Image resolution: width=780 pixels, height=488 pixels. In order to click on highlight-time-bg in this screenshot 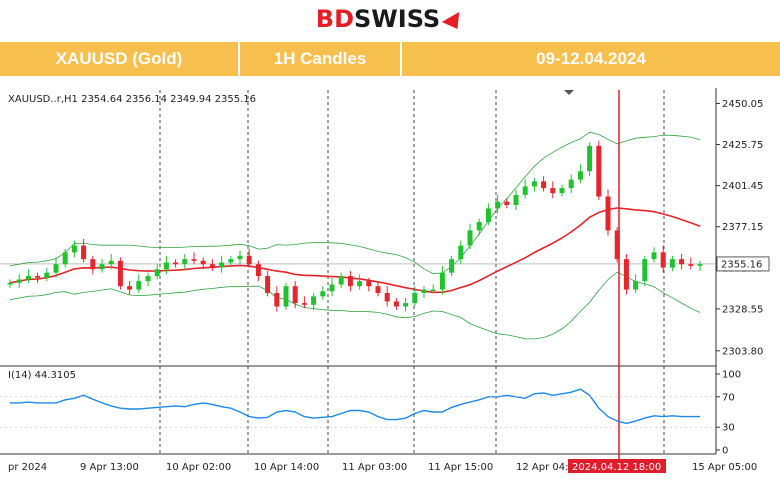, I will do `click(617, 466)`.